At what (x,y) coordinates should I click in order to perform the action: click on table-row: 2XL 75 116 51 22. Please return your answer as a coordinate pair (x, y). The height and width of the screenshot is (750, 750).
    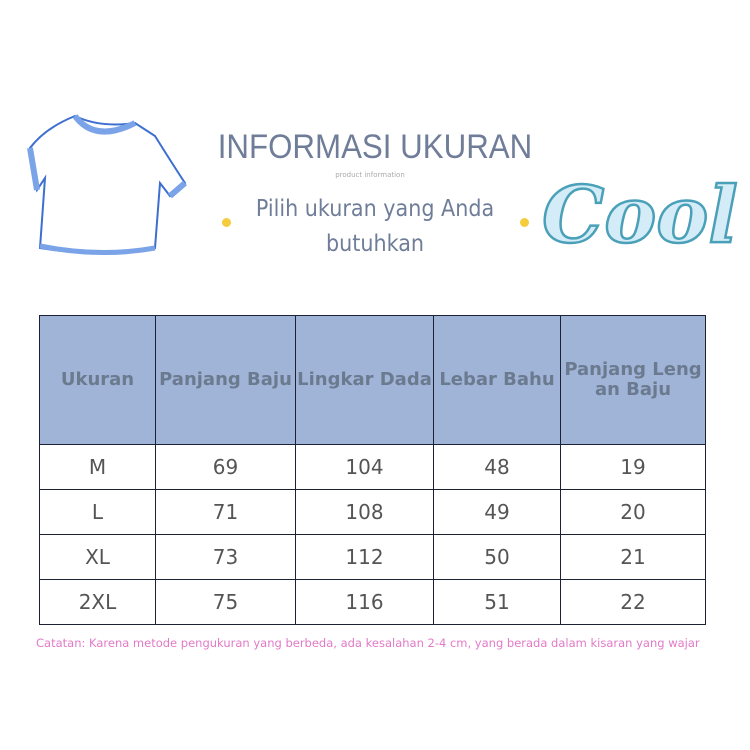
    Looking at the image, I should click on (372, 602).